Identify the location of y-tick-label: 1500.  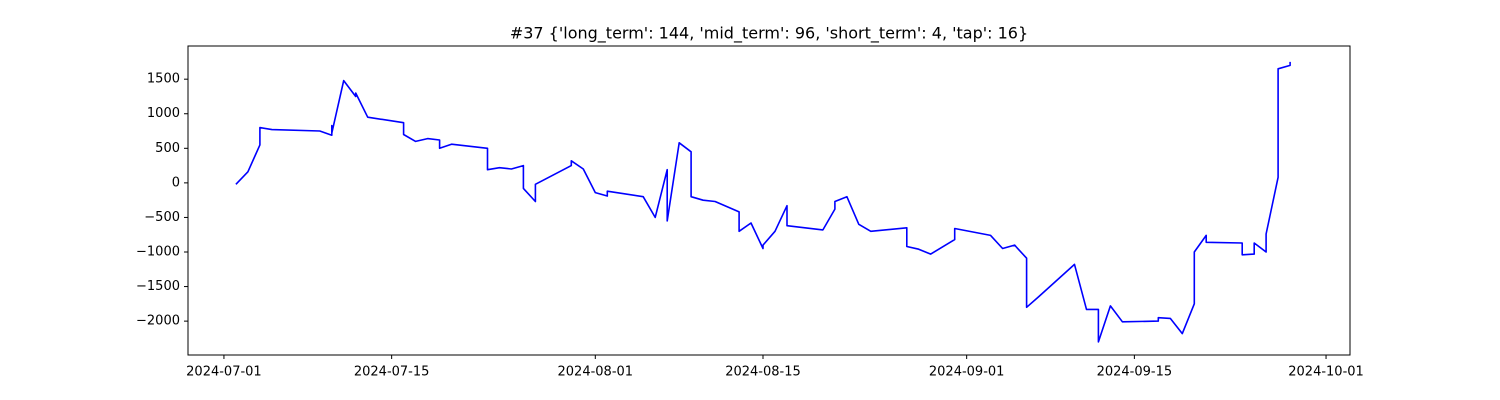
(163, 79).